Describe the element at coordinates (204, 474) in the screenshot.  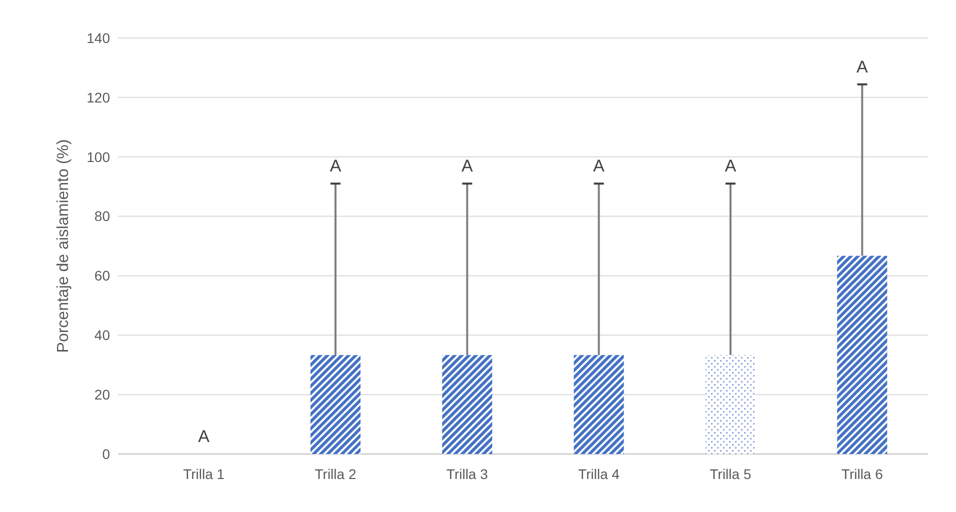
I see `x-tick-label: Trilla 1` at that location.